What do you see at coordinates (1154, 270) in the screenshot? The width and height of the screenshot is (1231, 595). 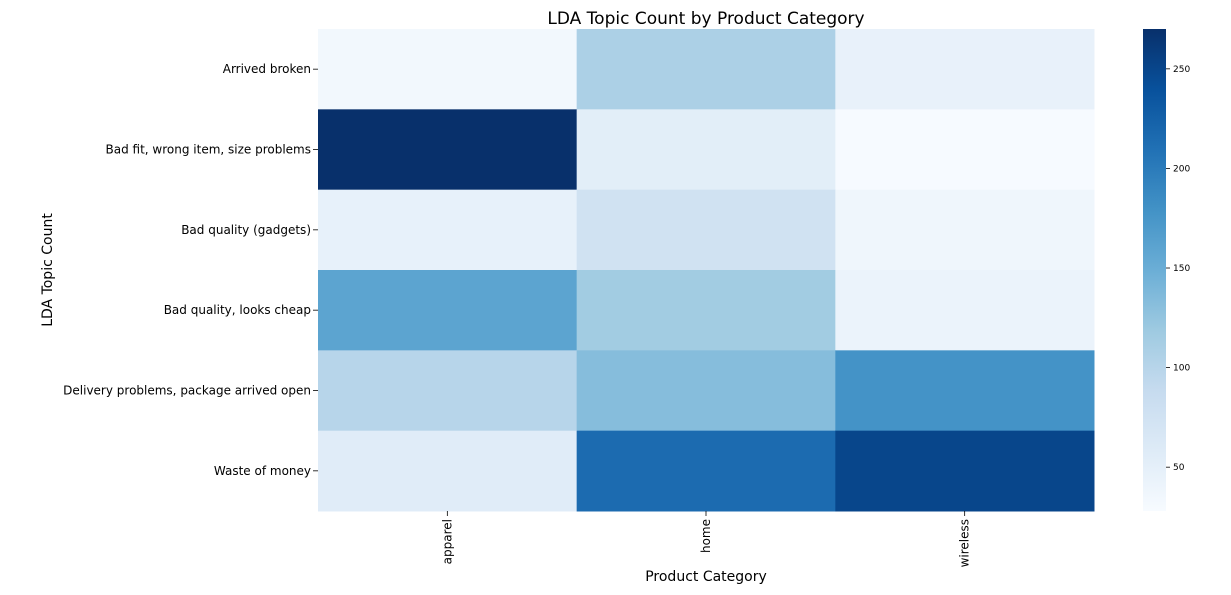 I see `colorbar-gradient` at bounding box center [1154, 270].